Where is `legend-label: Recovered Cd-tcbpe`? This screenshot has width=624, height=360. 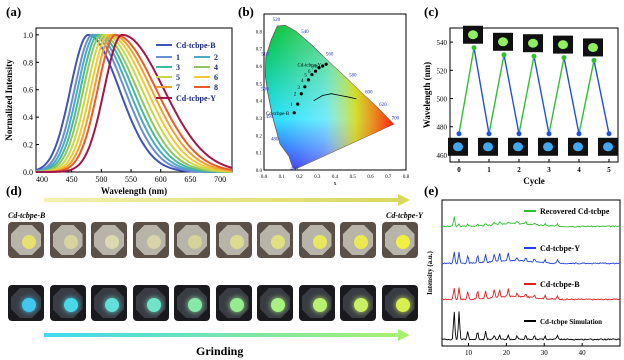 legend-label: Recovered Cd-tcbpe is located at coordinates (575, 211).